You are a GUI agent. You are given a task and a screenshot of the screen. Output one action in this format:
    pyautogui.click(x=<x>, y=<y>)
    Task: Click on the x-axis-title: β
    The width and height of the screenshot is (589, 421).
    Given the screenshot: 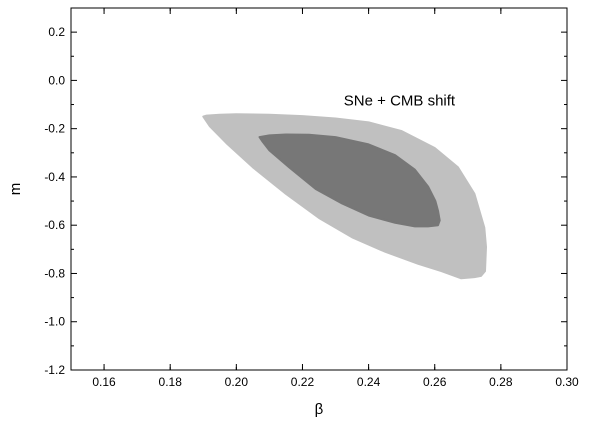 What is the action you would take?
    pyautogui.click(x=319, y=409)
    